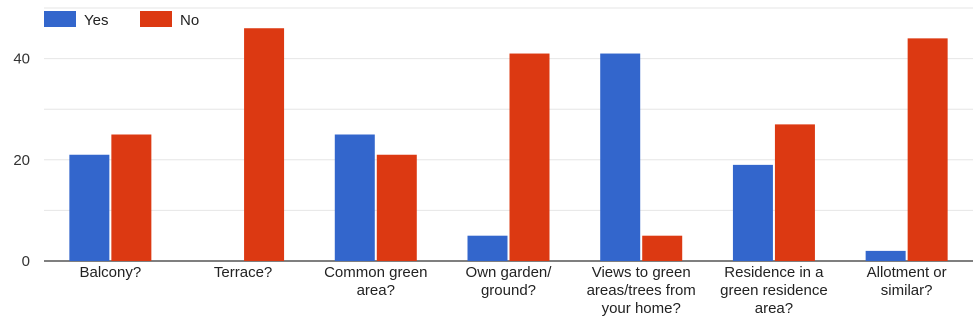 The image size is (973, 325). Describe the element at coordinates (21, 59) in the screenshot. I see `y-tick-label: 40` at that location.